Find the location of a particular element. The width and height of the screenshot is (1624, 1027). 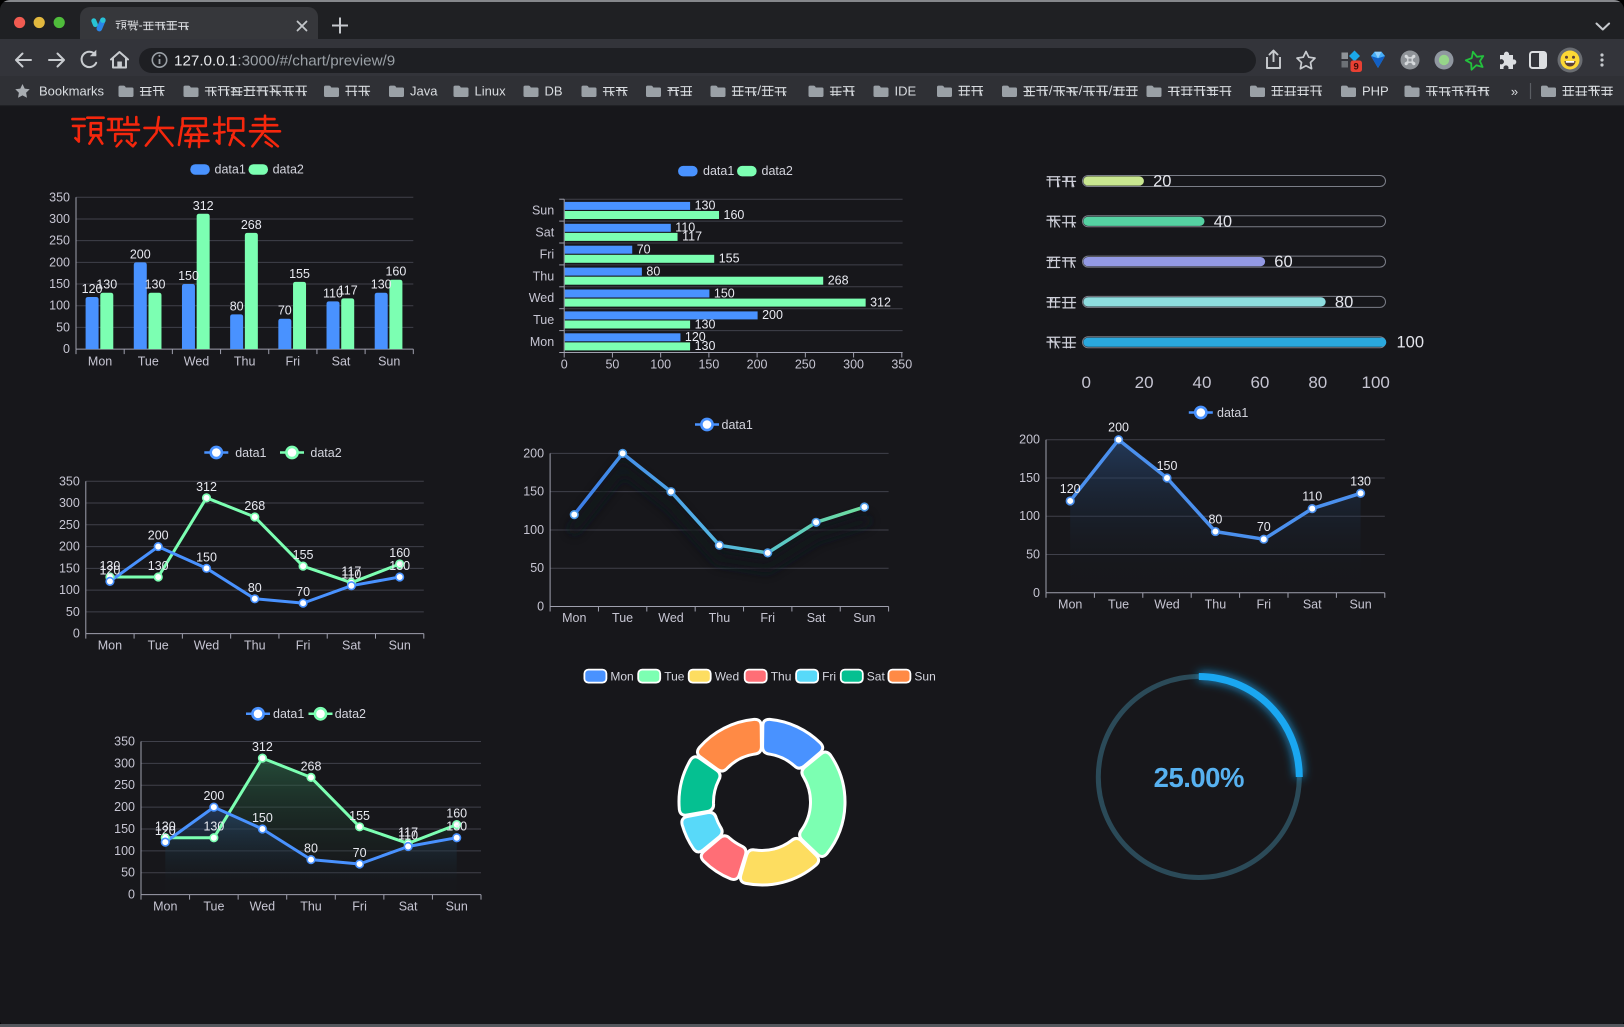

svg-text:127.0.0.1:3000/#/chart/preview: 127.0.0.1:3000/#/chart/preview/9 is located at coordinates (284, 60).